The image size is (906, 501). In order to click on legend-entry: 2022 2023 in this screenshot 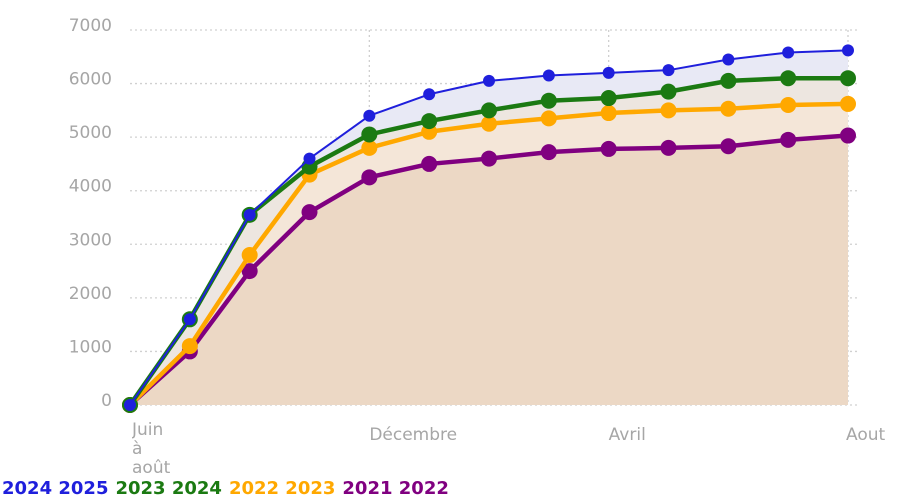, I will do `click(282, 488)`.